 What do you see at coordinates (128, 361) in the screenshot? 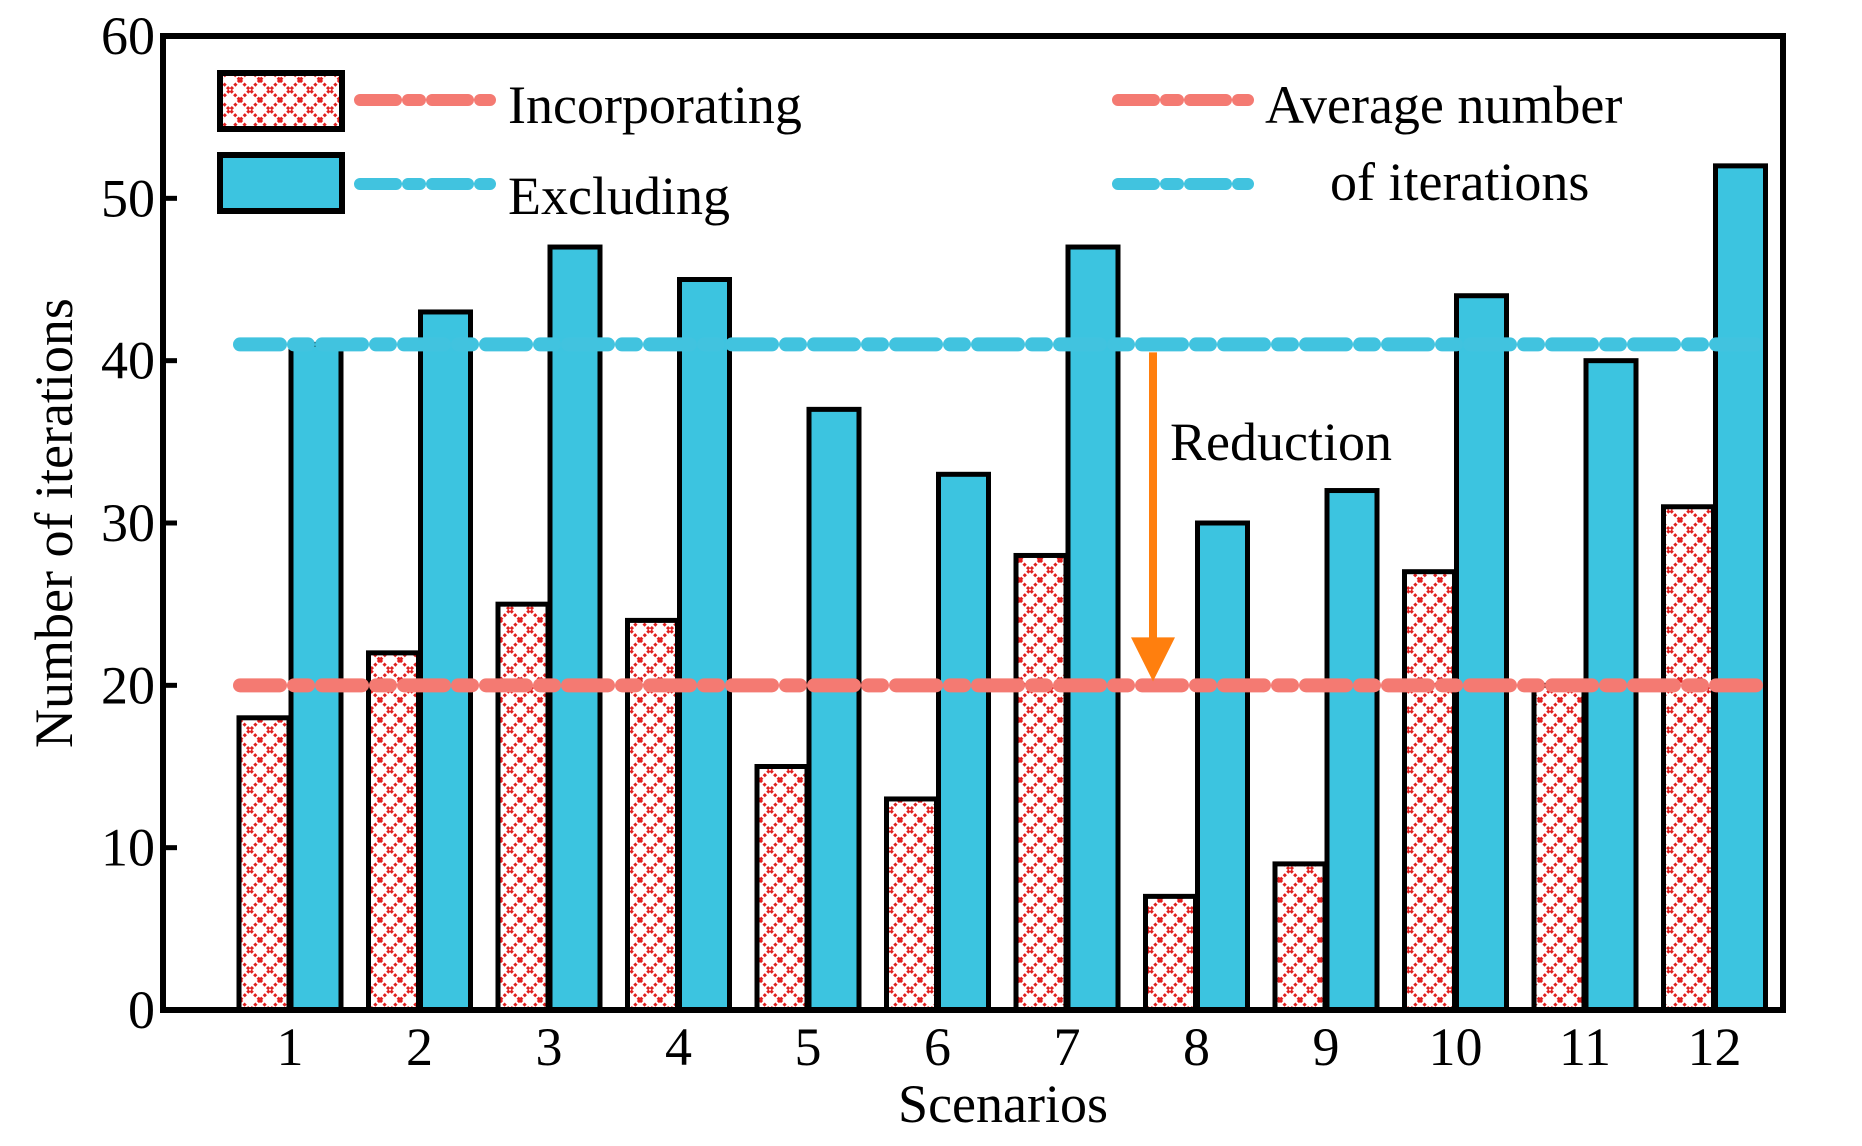
I see `y-tick-label: 40` at bounding box center [128, 361].